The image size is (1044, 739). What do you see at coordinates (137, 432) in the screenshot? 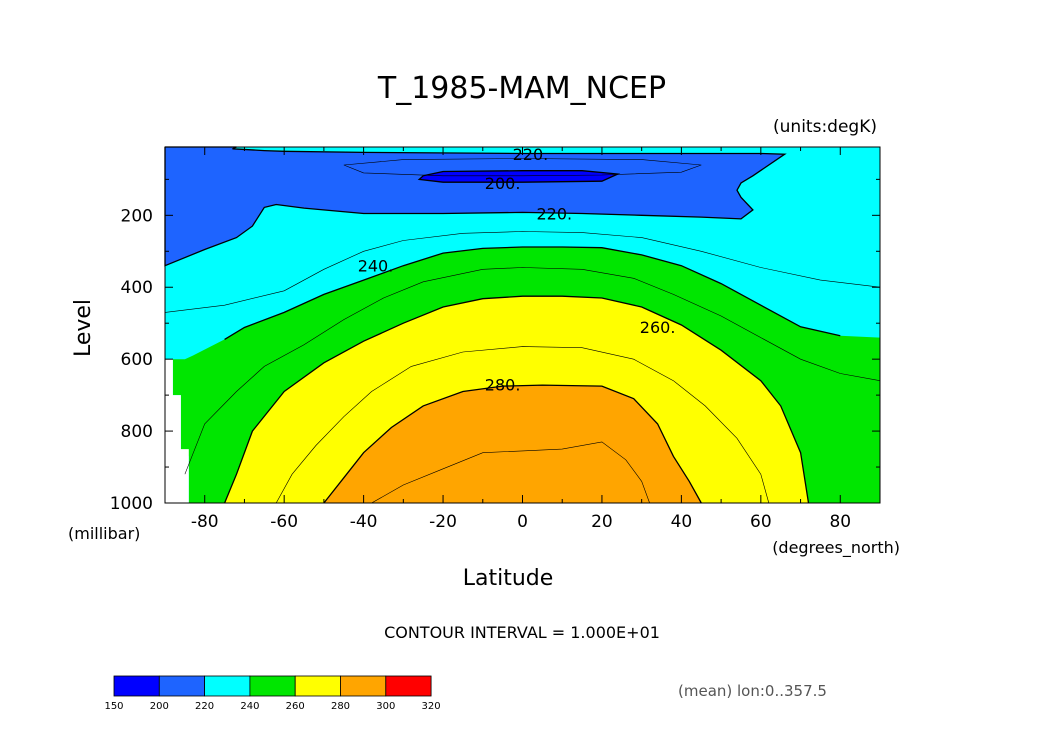
I see `y-tick-label: 800` at bounding box center [137, 432].